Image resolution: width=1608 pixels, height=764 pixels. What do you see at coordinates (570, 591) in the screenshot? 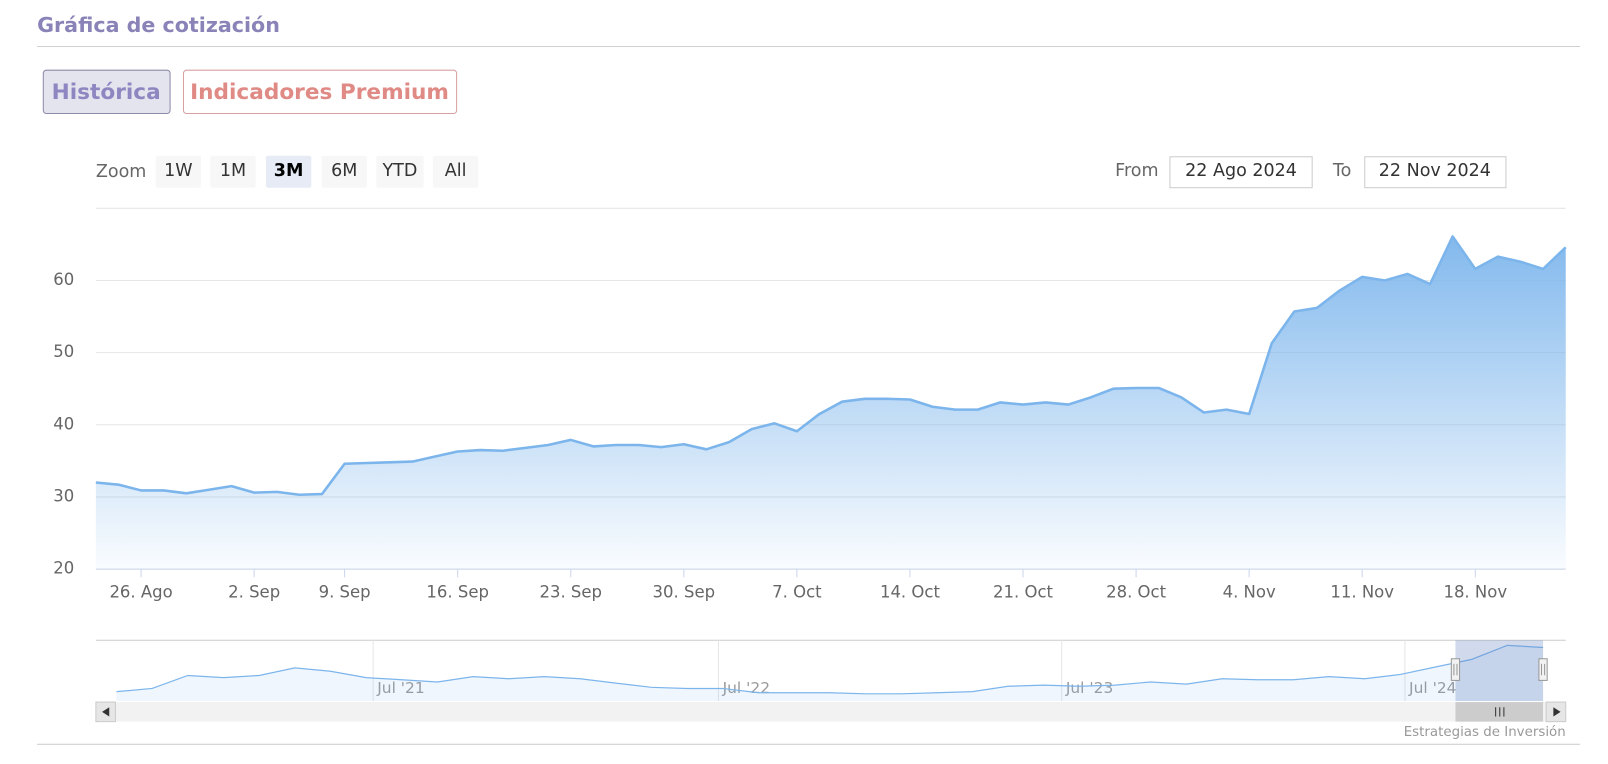
I see `x-tick-label: 23. Sep` at bounding box center [570, 591].